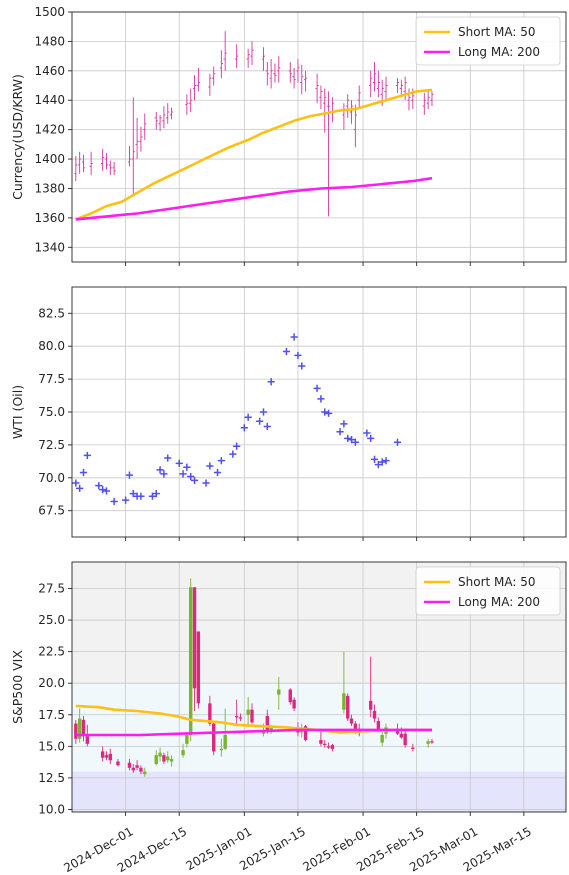 Image resolution: width=569 pixels, height=875 pixels. Describe the element at coordinates (49, 41) in the screenshot. I see `y-tick-label: 1480` at that location.